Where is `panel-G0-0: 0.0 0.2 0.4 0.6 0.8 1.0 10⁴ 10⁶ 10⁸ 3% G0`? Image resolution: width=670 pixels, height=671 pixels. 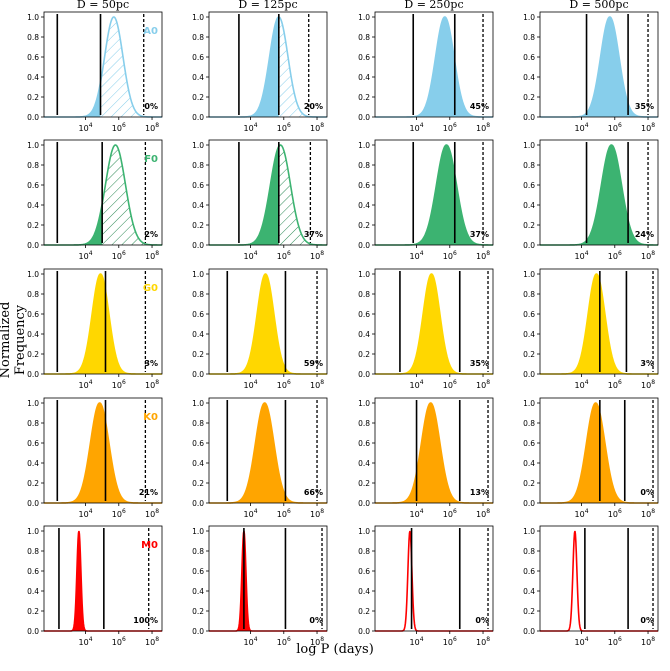
panel-G0-0: 0.0 0.2 0.4 0.6 0.8 1.0 10⁴ 10⁶ 10⁸ 3% G0 is located at coordinates (95, 329).